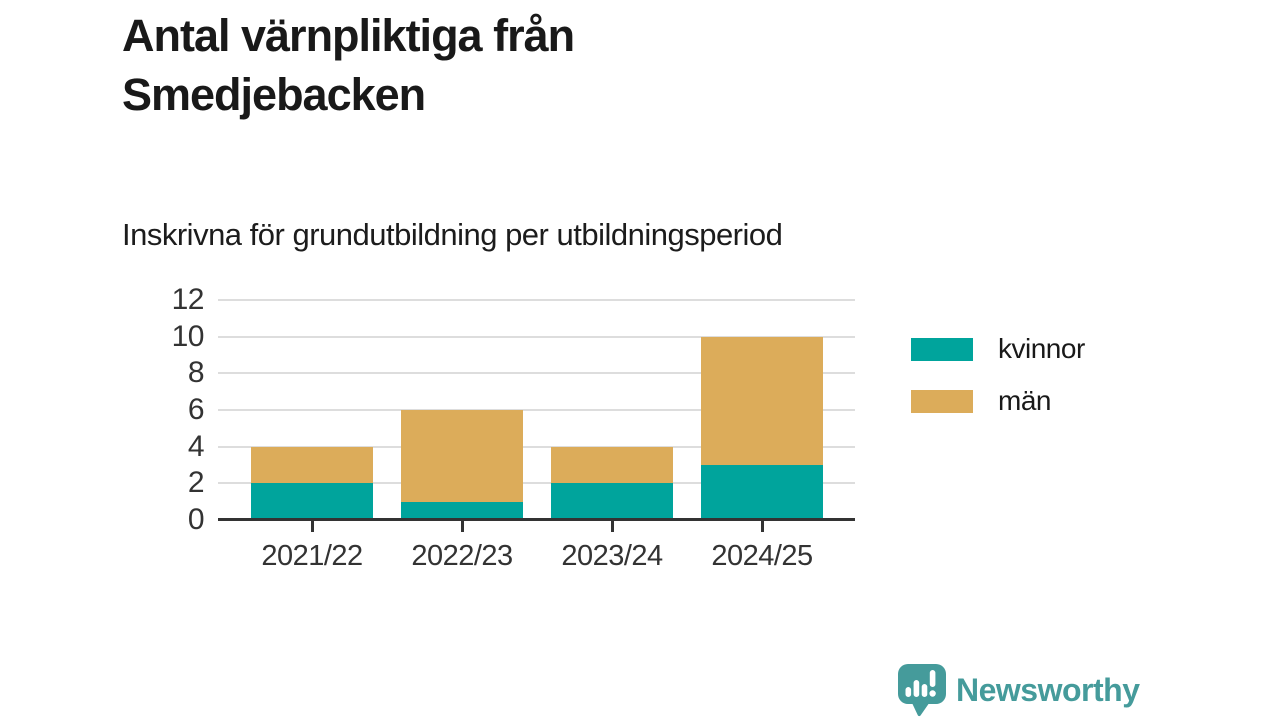 Image resolution: width=1280 pixels, height=720 pixels. I want to click on x-axis-line, so click(536, 519).